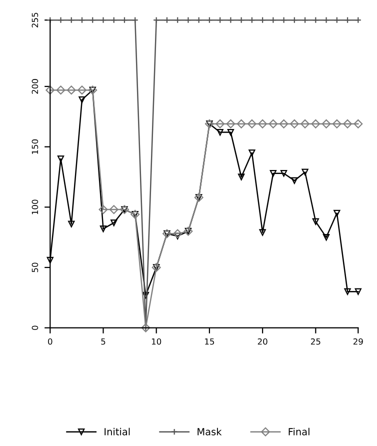 The width and height of the screenshot is (377, 446). I want to click on y-tick-label: 150, so click(35, 146).